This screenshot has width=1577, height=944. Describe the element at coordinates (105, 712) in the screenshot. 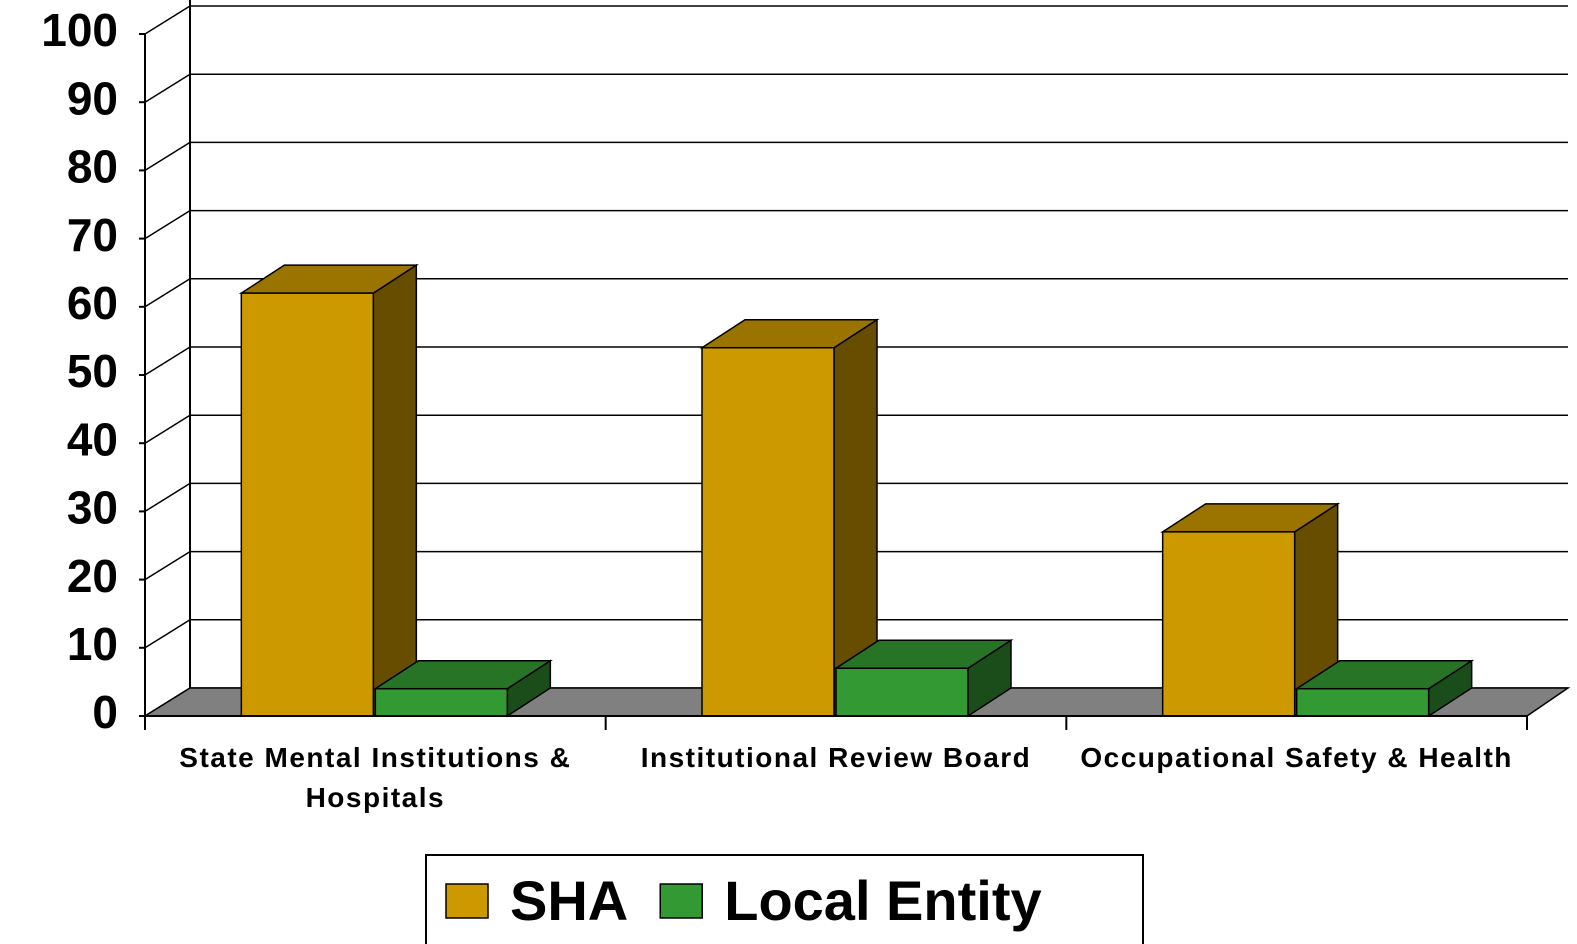

I see `y-tick-label: 0` at that location.